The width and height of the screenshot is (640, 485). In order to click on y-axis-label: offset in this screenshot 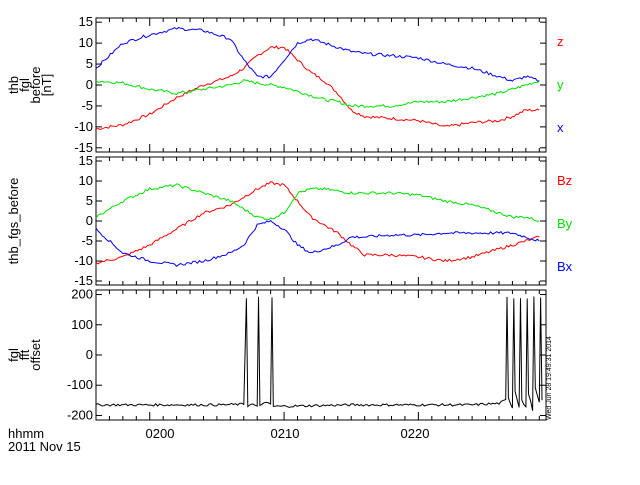, I will do `click(35, 355)`.